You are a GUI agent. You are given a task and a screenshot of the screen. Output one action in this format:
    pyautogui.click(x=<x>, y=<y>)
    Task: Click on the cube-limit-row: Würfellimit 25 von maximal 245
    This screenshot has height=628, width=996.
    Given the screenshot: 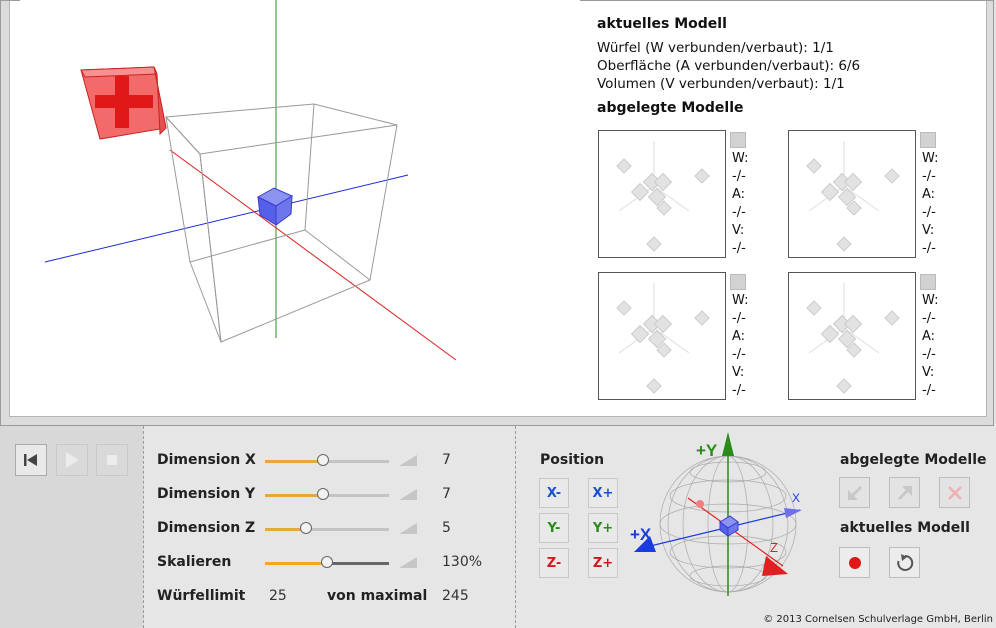 What is the action you would take?
    pyautogui.click(x=327, y=598)
    